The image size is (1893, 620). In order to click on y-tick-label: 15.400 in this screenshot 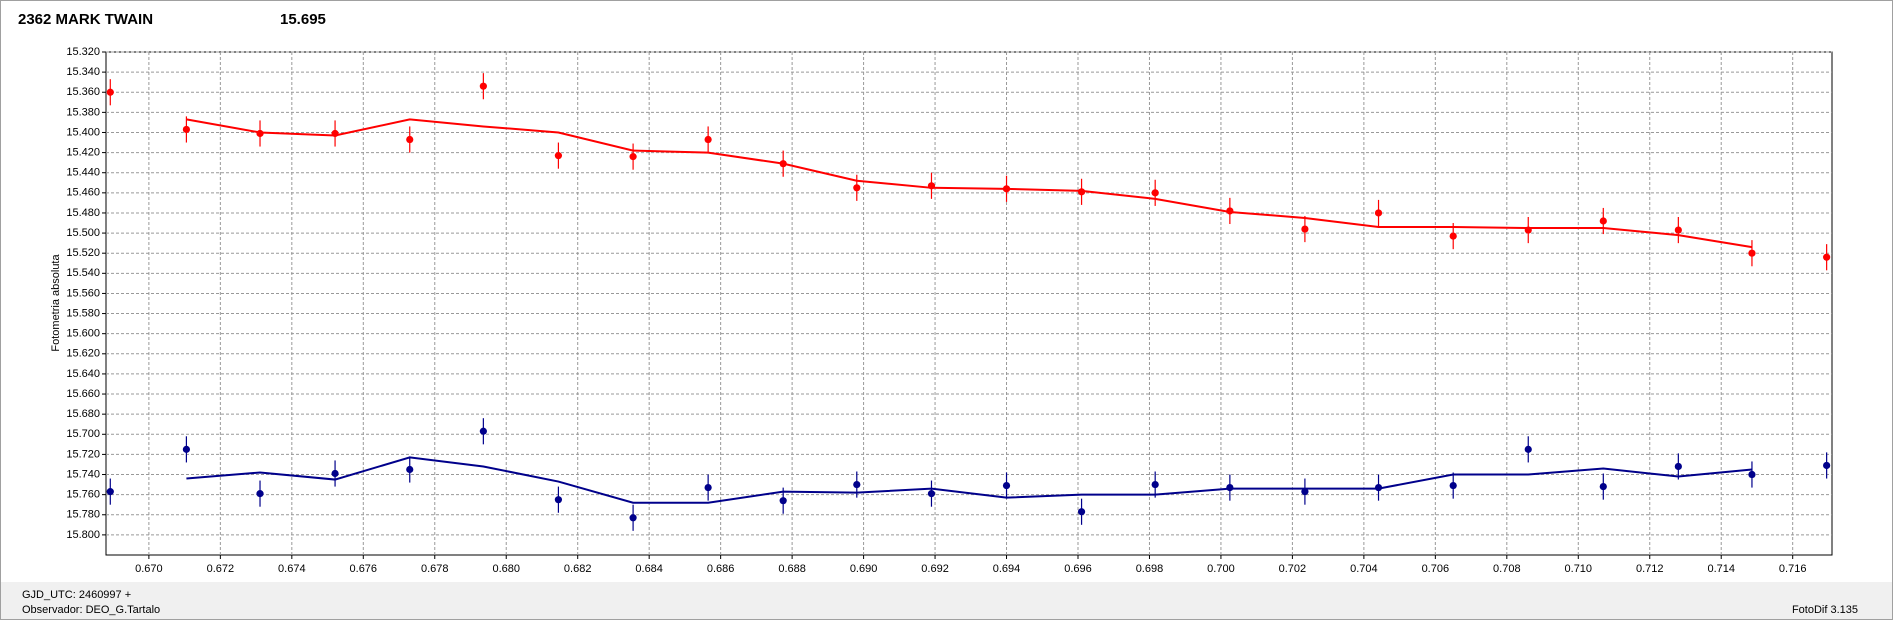, I will do `click(83, 132)`.